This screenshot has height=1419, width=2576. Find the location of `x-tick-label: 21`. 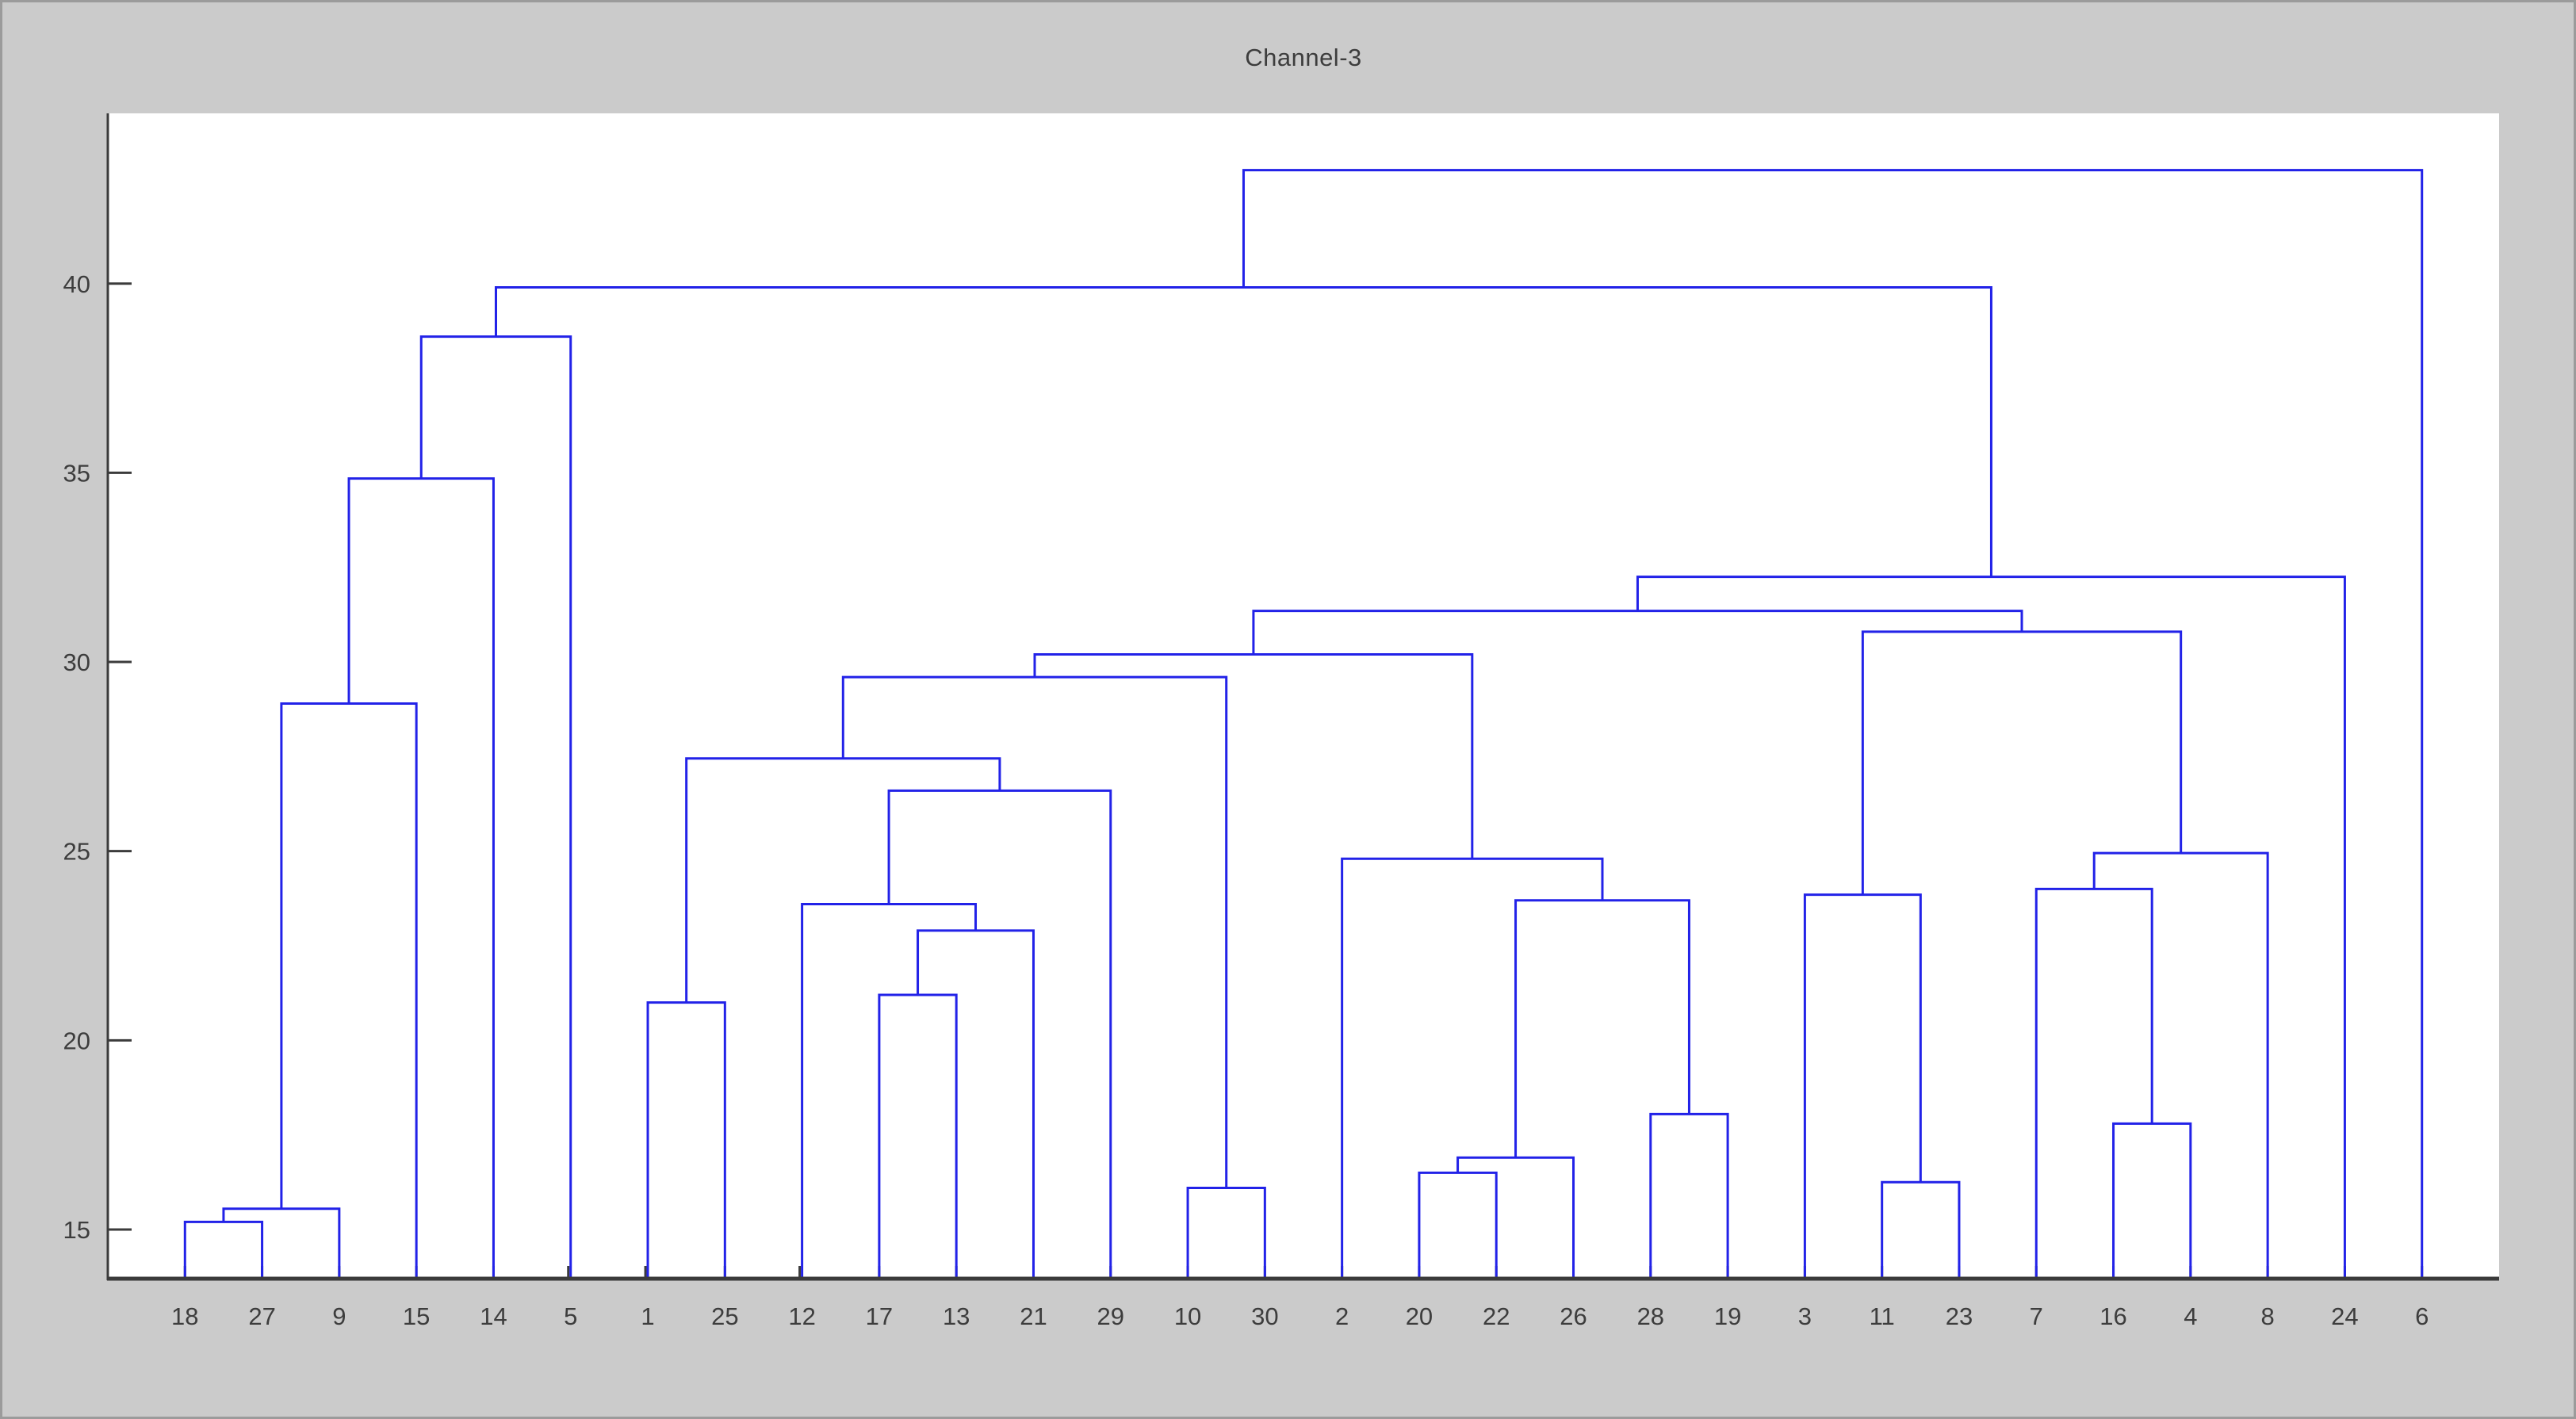

x-tick-label: 21 is located at coordinates (1033, 1316).